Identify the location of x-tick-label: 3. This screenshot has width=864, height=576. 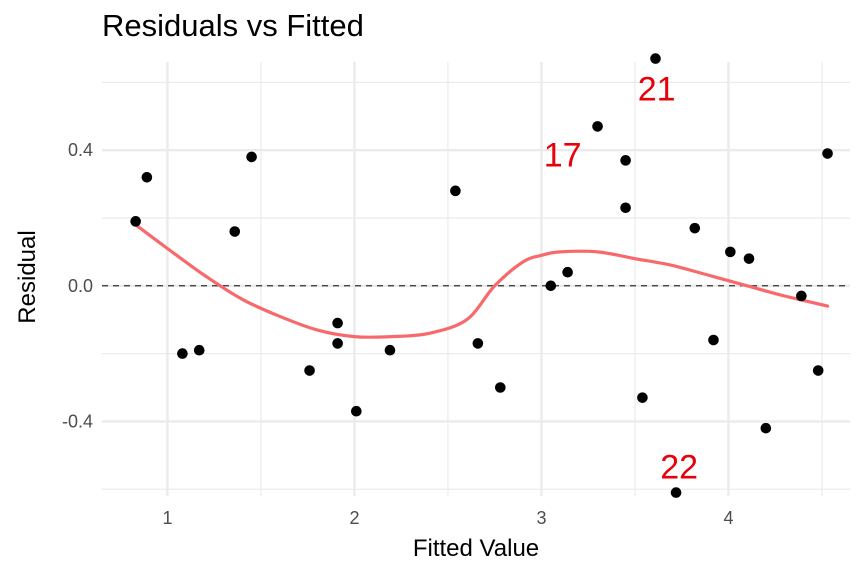
(541, 518).